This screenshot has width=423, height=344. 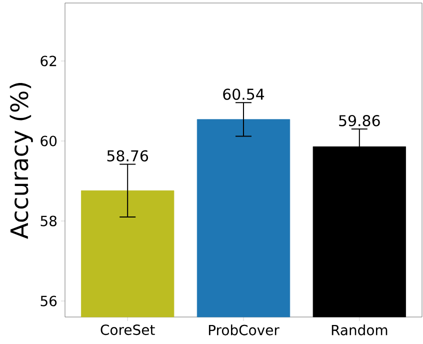 What do you see at coordinates (21, 160) in the screenshot?
I see `y-axis-title: Accuracy (%)` at bounding box center [21, 160].